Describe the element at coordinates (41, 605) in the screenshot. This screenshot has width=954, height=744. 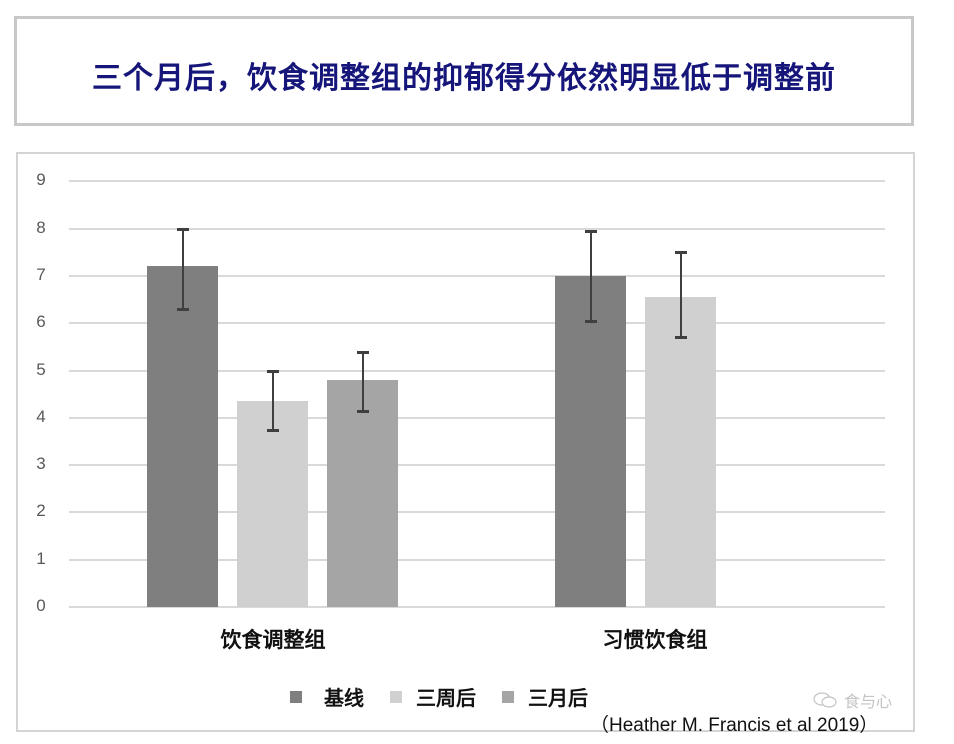
I see `y-tick-label: 0` at that location.